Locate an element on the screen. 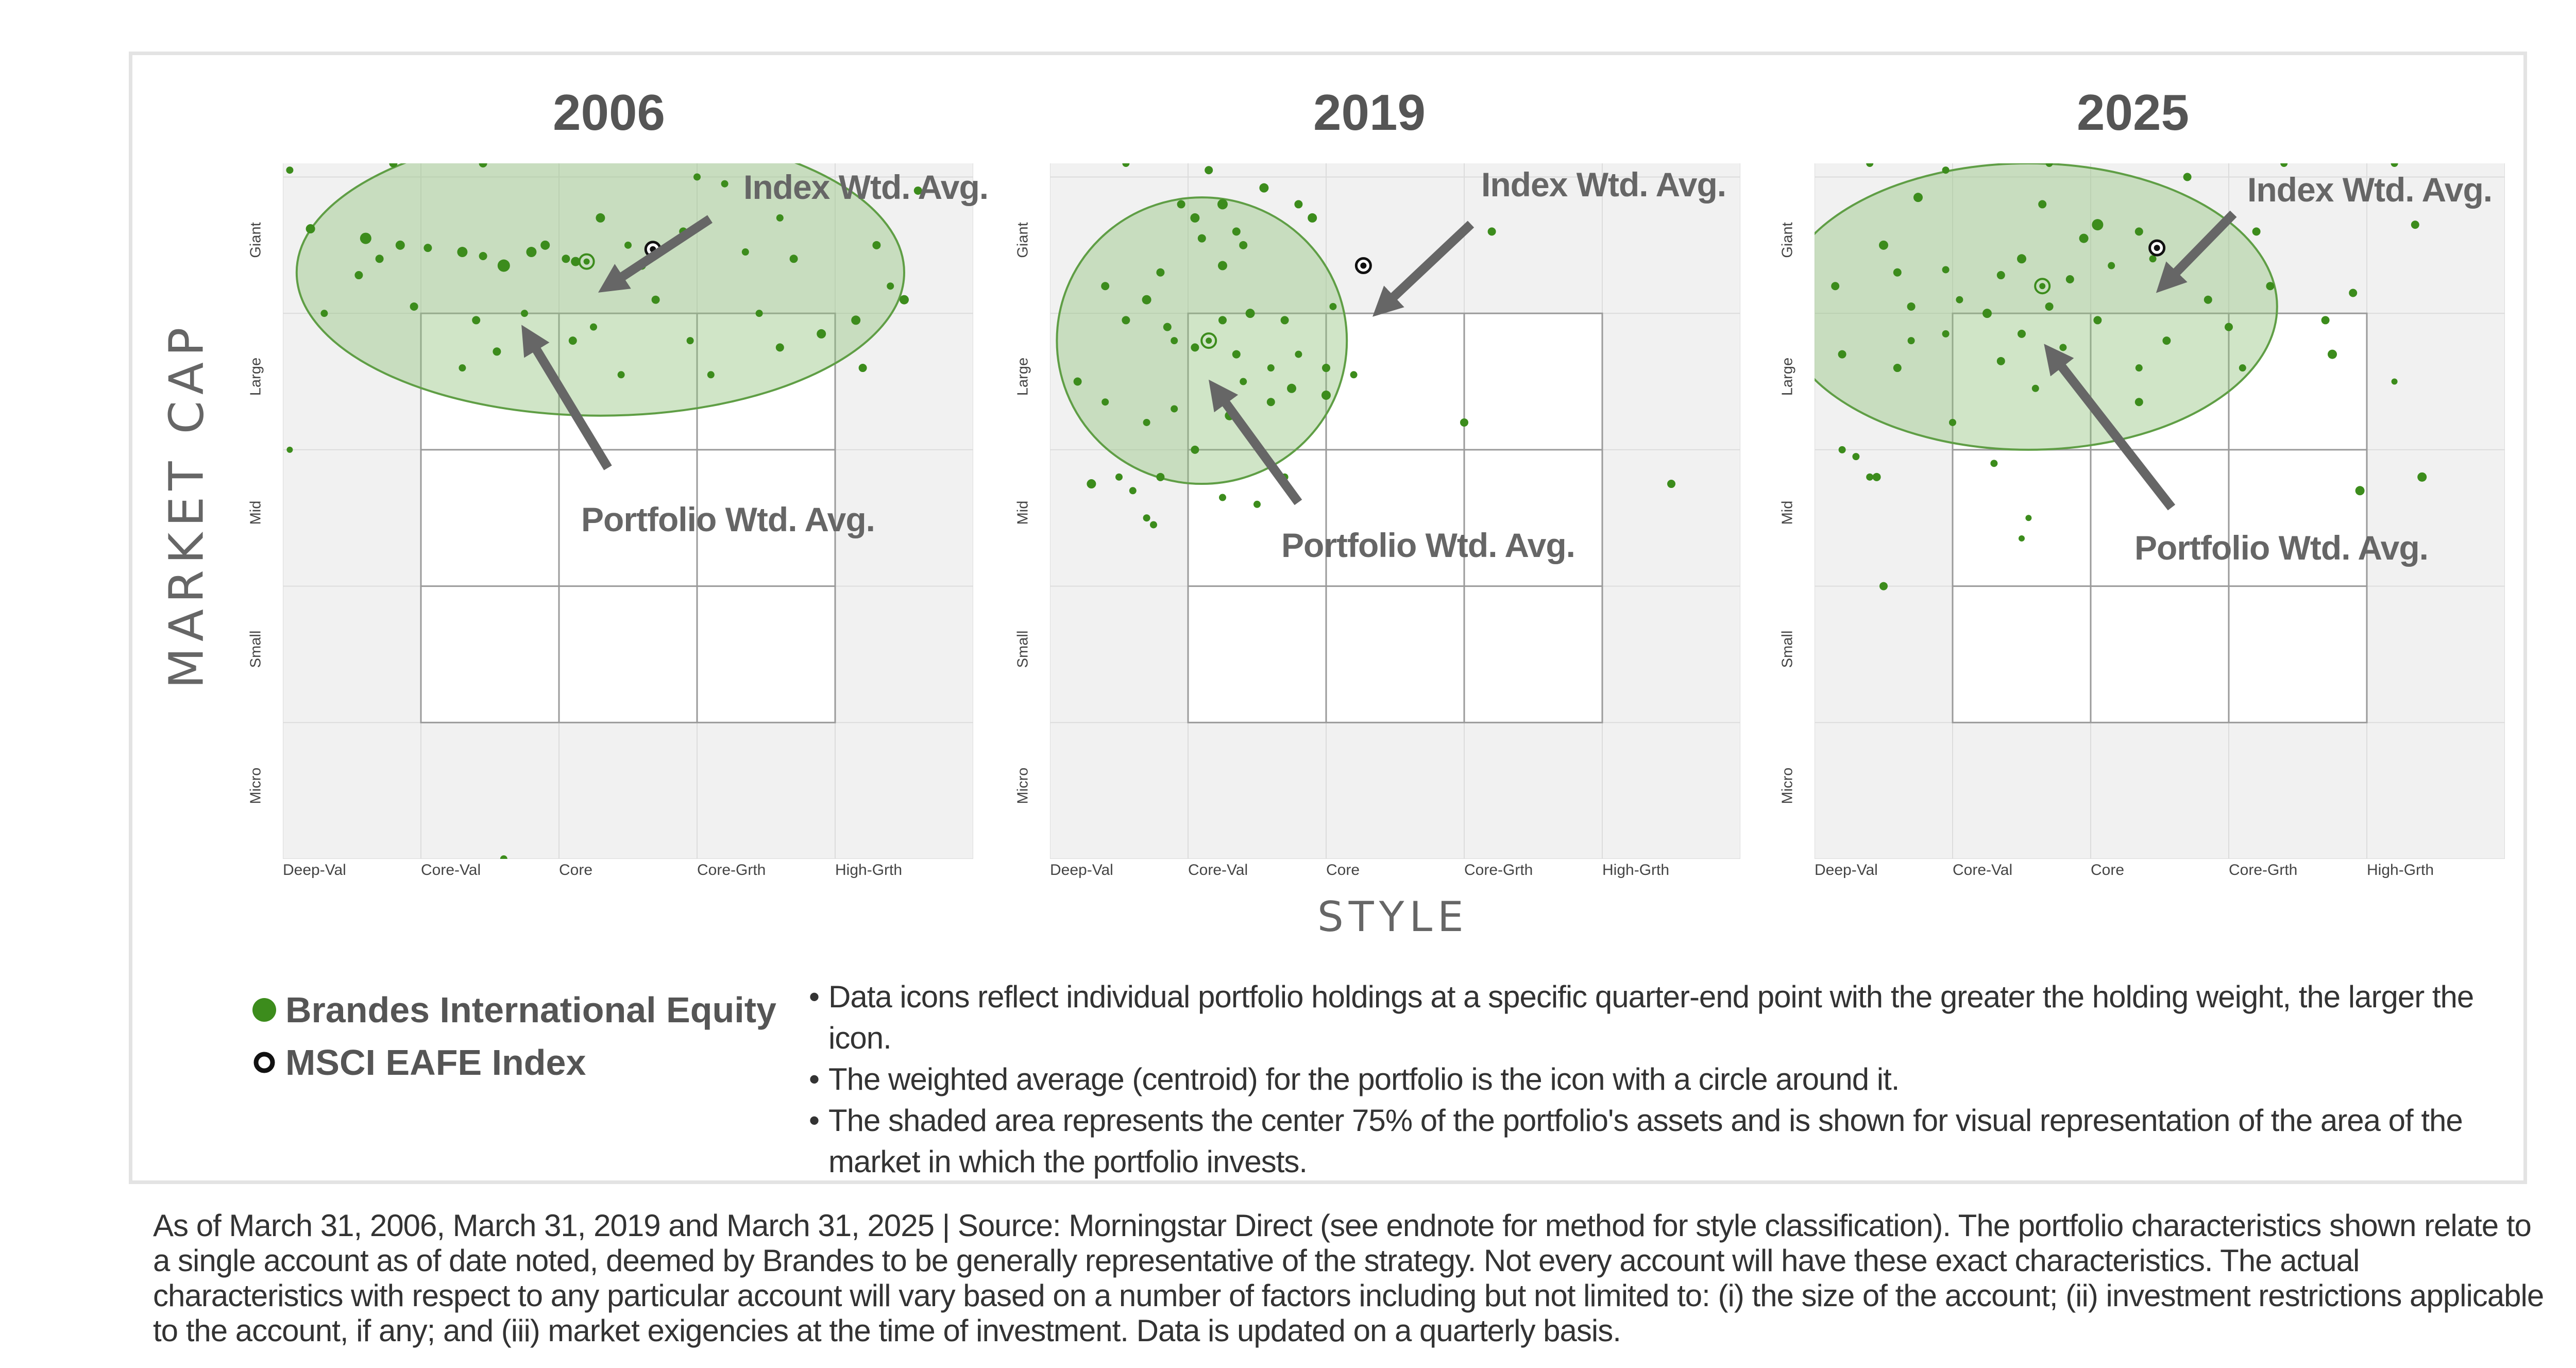  annotation-portfolio-2025: Portfolio Wtd. Avg. is located at coordinates (2281, 548).